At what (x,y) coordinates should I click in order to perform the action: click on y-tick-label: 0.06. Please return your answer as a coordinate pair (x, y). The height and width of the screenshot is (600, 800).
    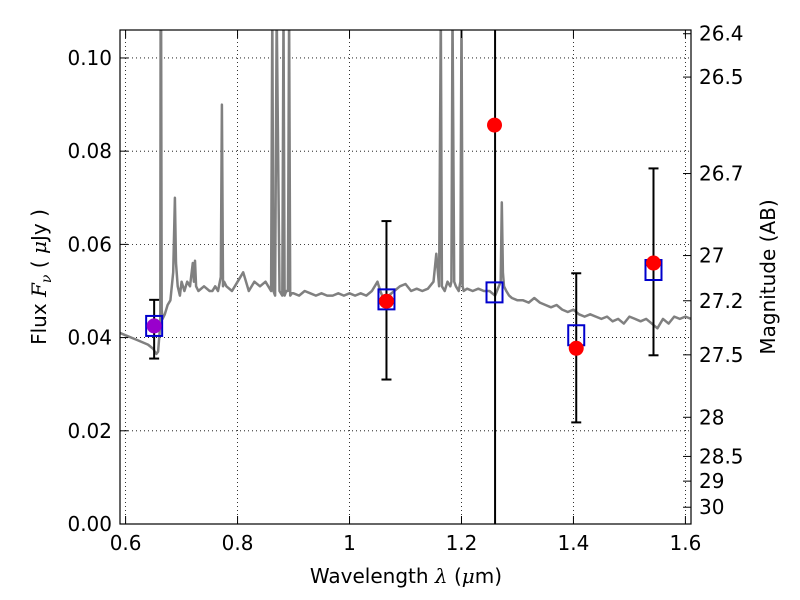
    Looking at the image, I should click on (89, 244).